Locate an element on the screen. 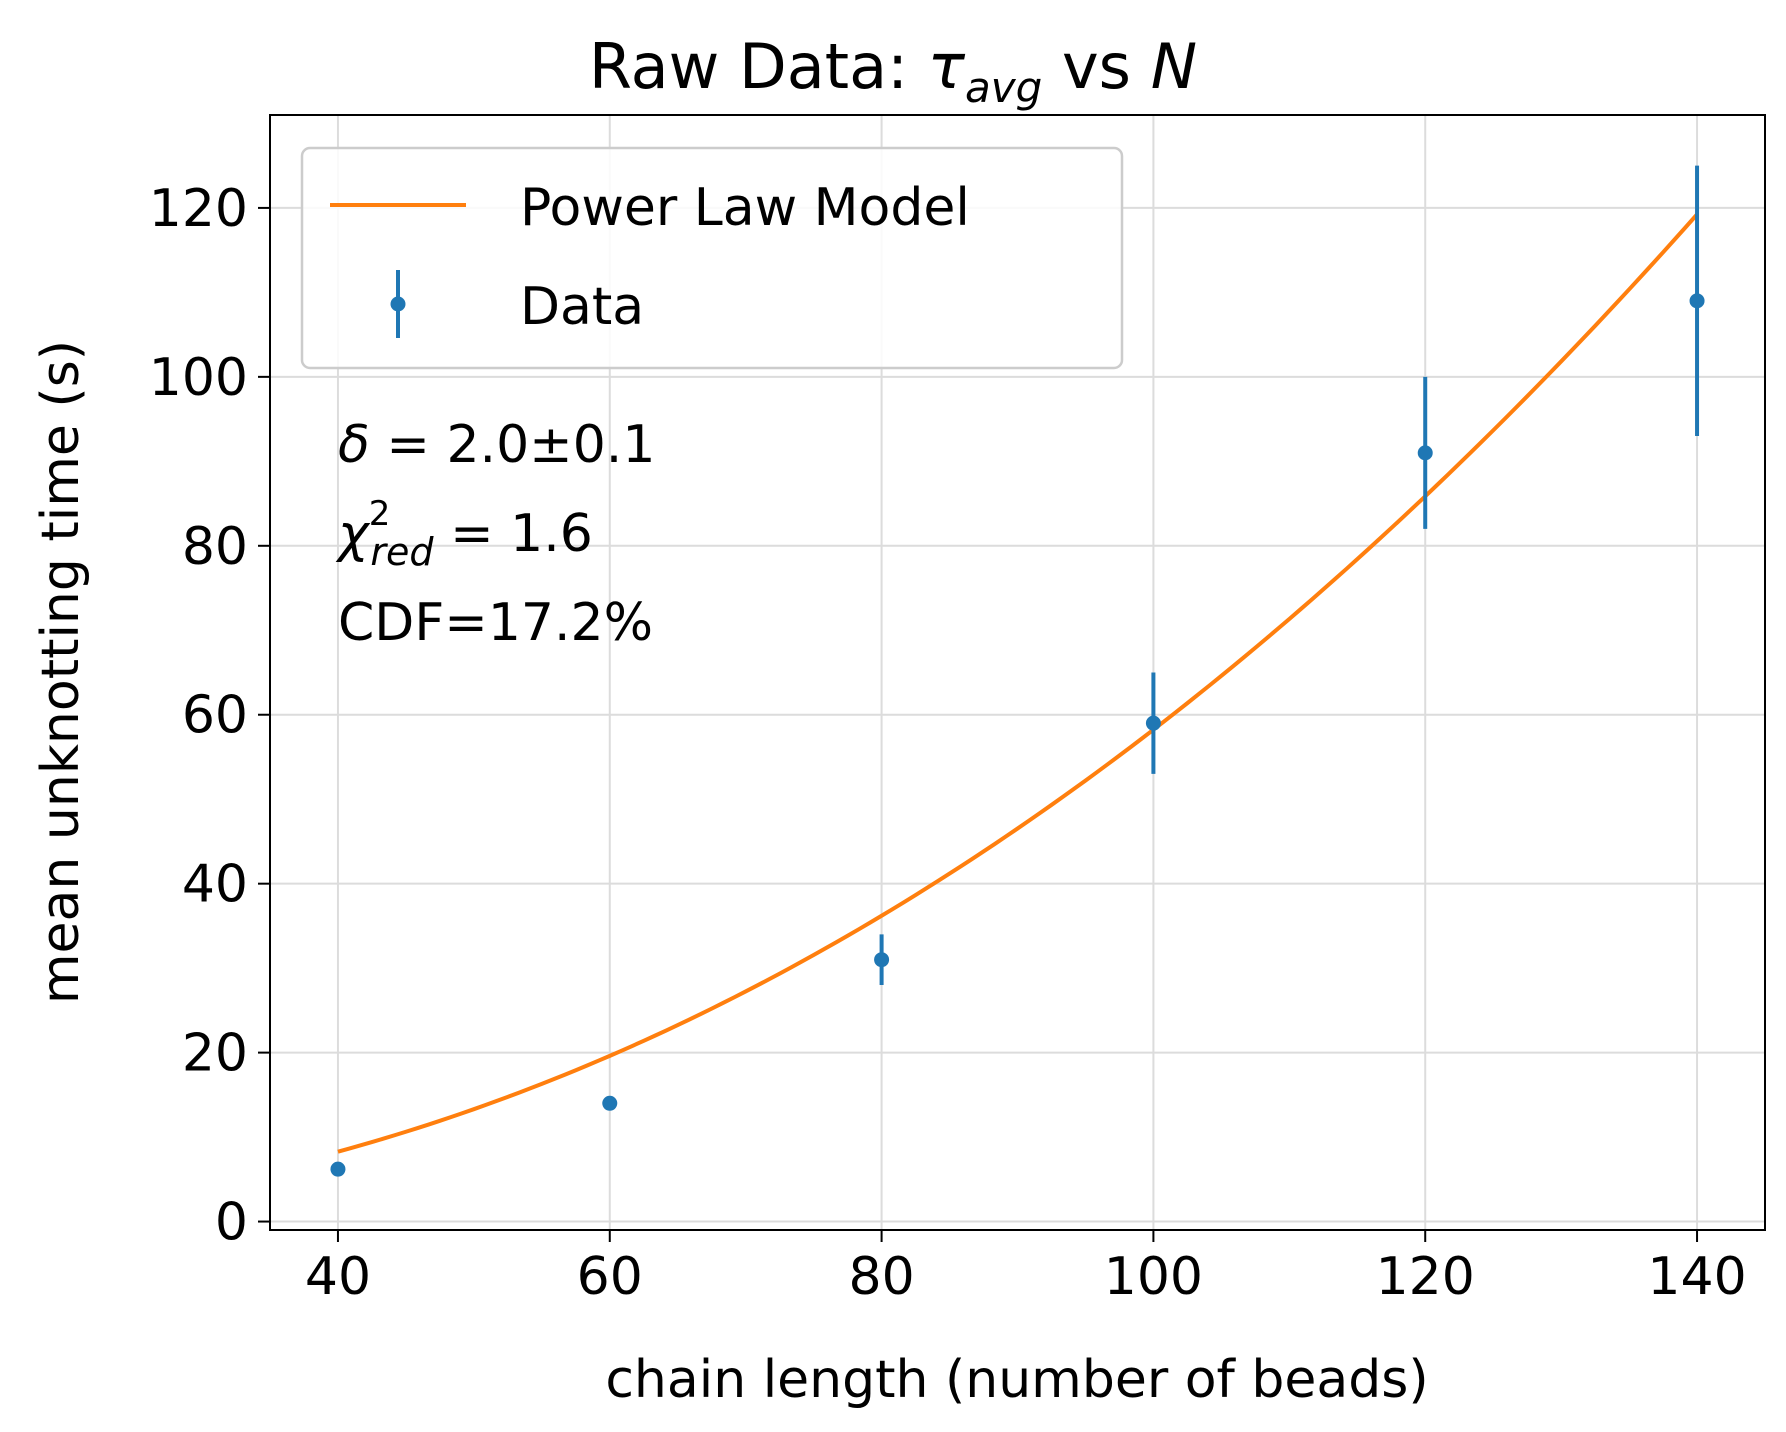 The height and width of the screenshot is (1432, 1786). delta-value: = 2.0±0.1 is located at coordinates (513, 445).